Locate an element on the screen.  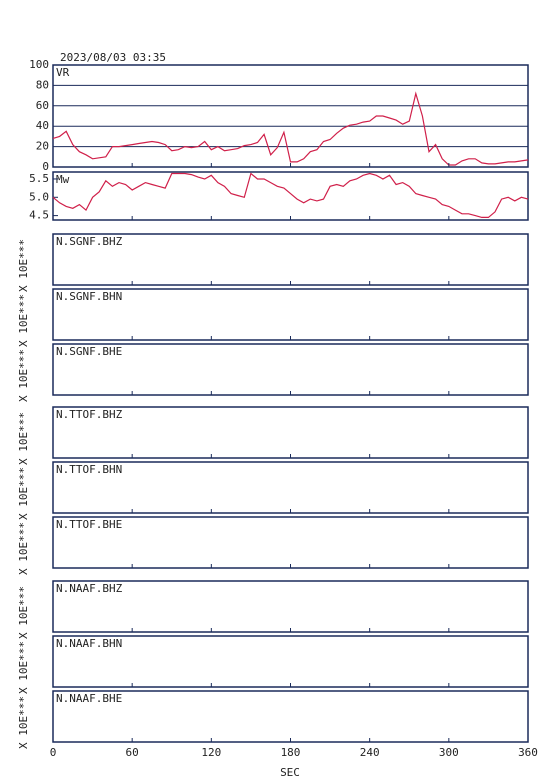
chart-title: 2023/08/03 03:35 is located at coordinates (113, 57).